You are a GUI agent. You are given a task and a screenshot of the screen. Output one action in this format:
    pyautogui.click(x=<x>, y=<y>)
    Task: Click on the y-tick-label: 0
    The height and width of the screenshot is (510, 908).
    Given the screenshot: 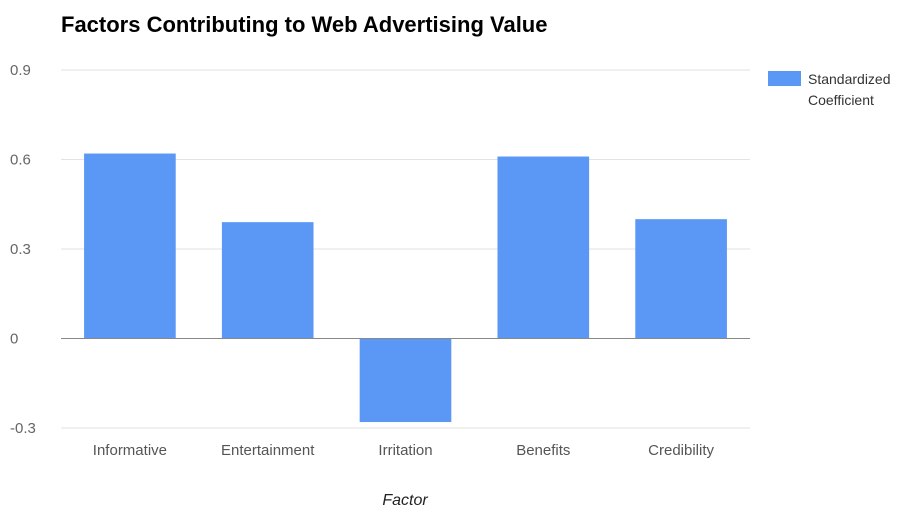 What is the action you would take?
    pyautogui.click(x=14, y=339)
    